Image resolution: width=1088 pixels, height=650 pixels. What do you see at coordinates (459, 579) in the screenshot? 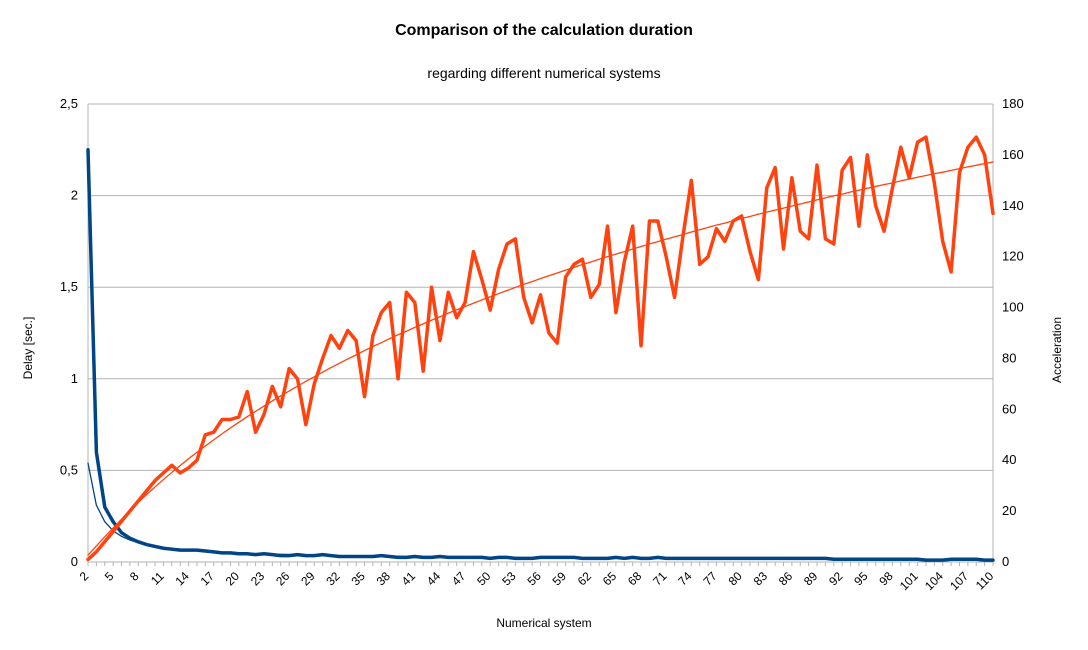
I see `x-tick-label: 47` at bounding box center [459, 579].